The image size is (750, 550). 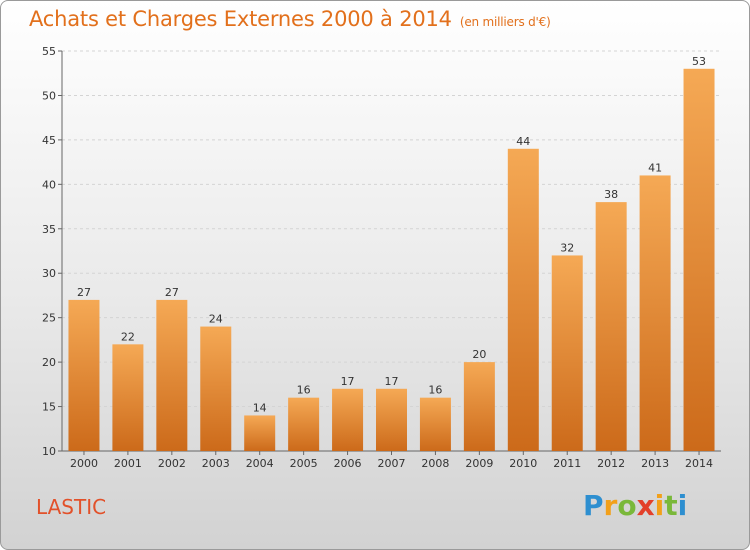 What do you see at coordinates (523, 463) in the screenshot?
I see `x-tick-label-2010: 2010` at bounding box center [523, 463].